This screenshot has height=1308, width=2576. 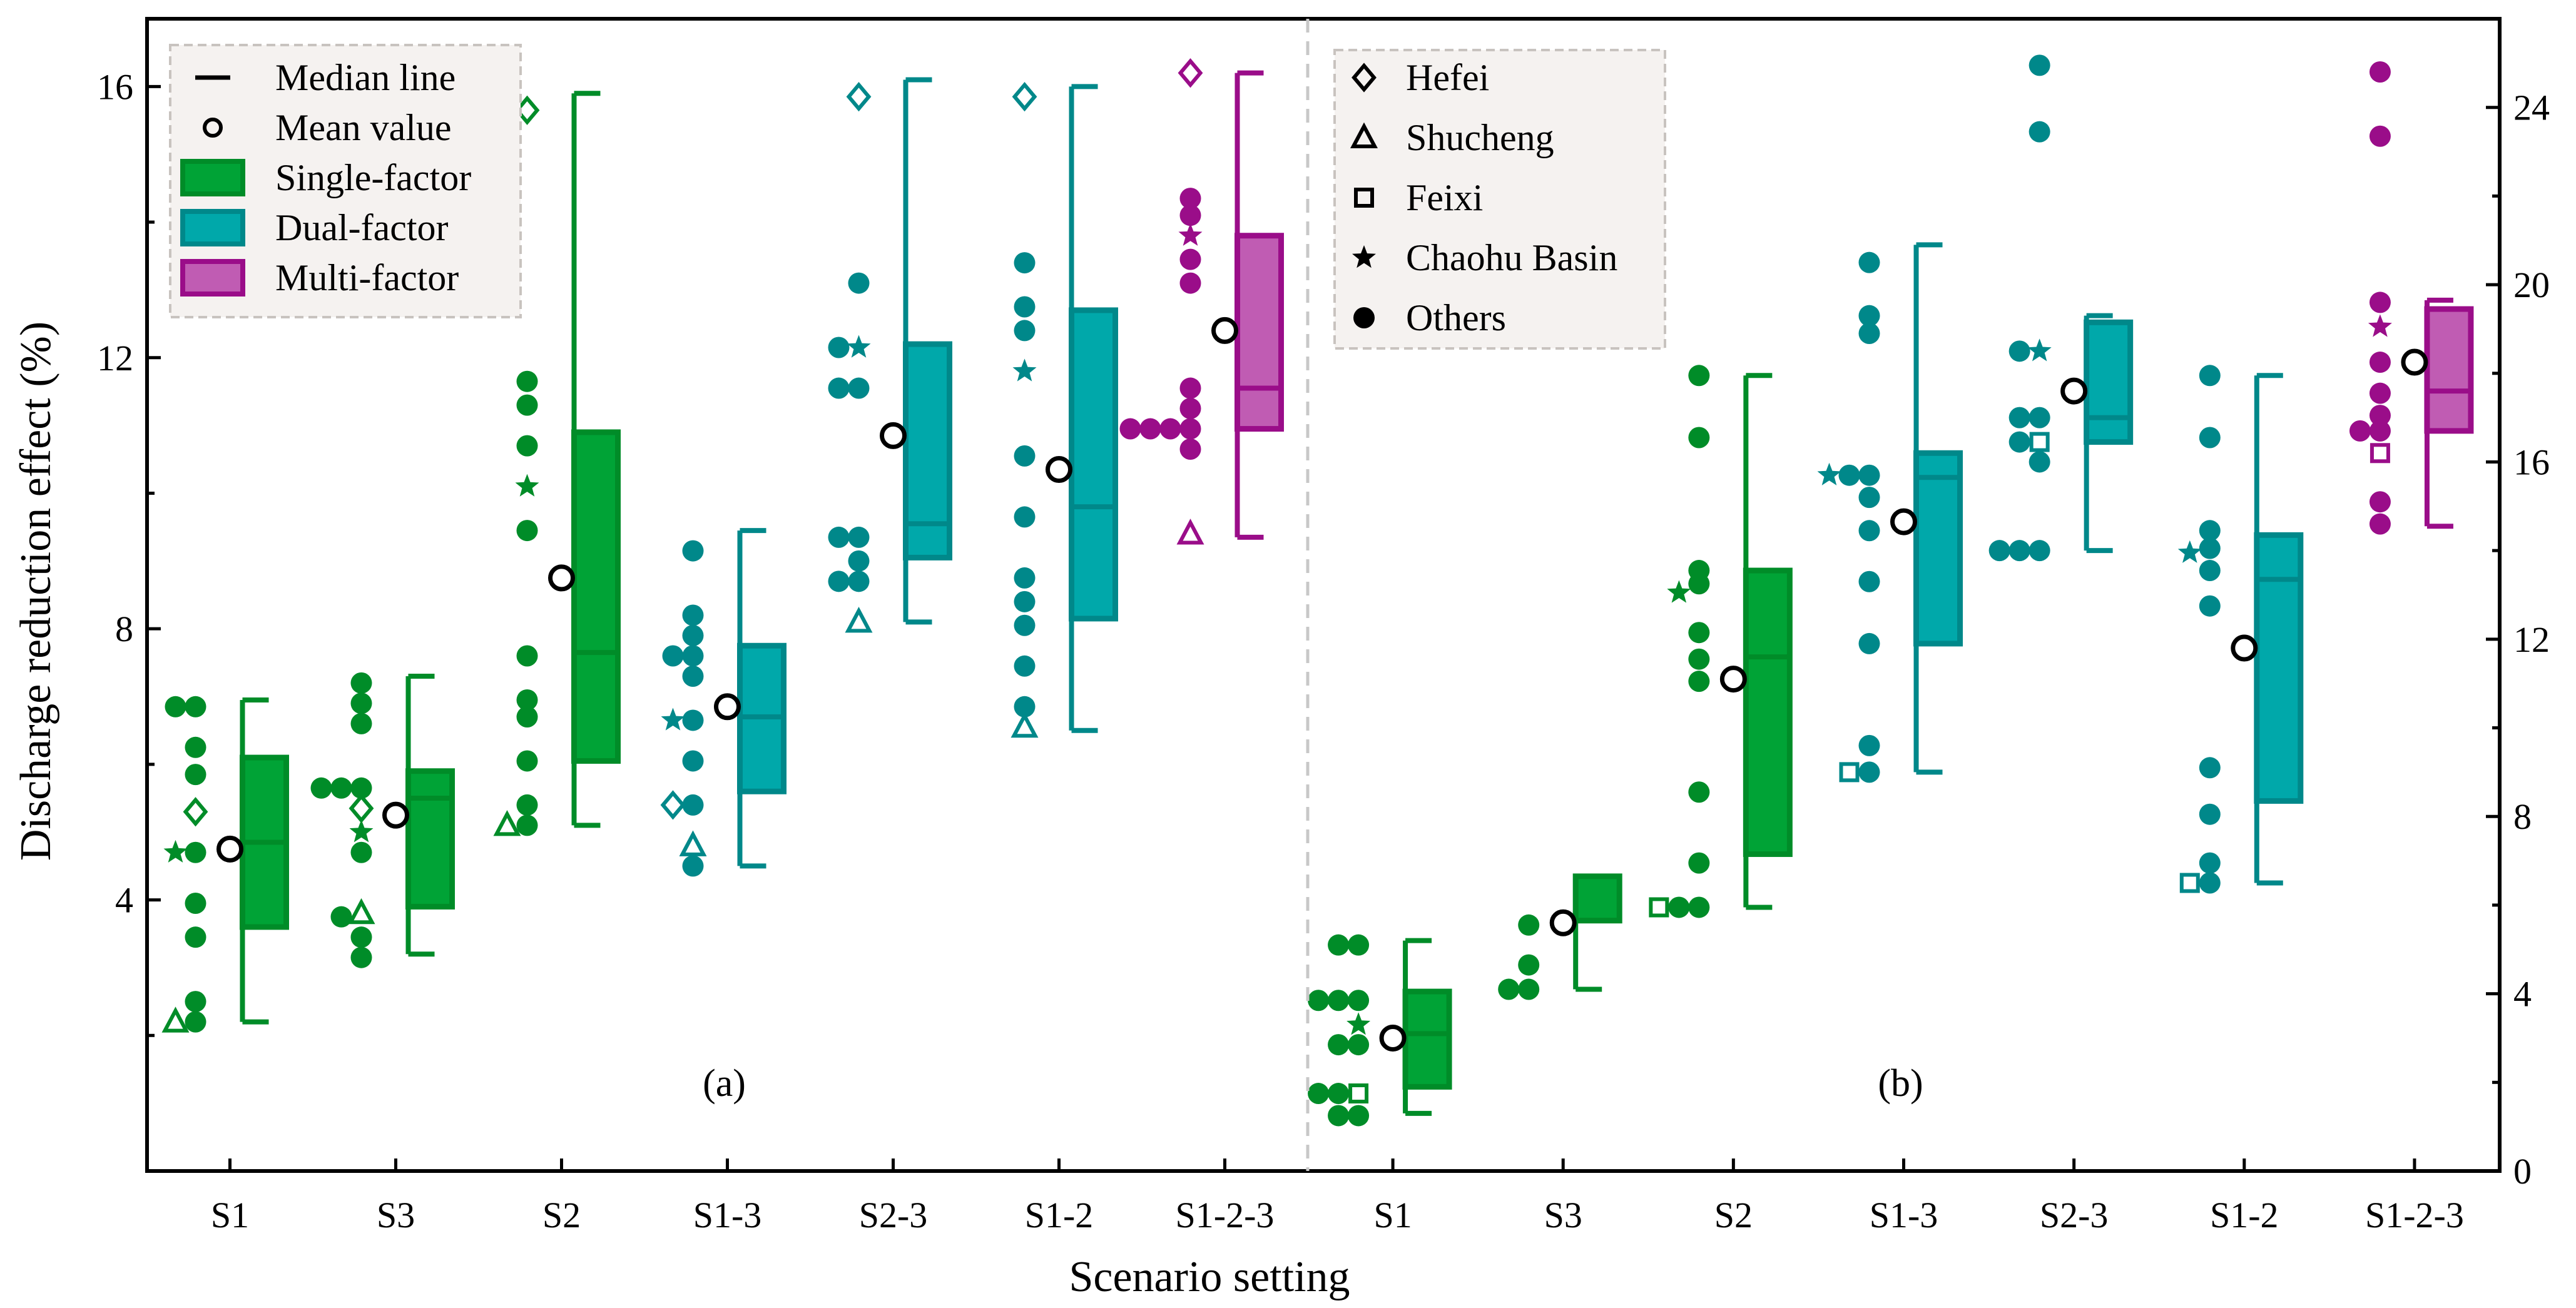 What do you see at coordinates (383, 820) in the screenshot?
I see `box-S3` at bounding box center [383, 820].